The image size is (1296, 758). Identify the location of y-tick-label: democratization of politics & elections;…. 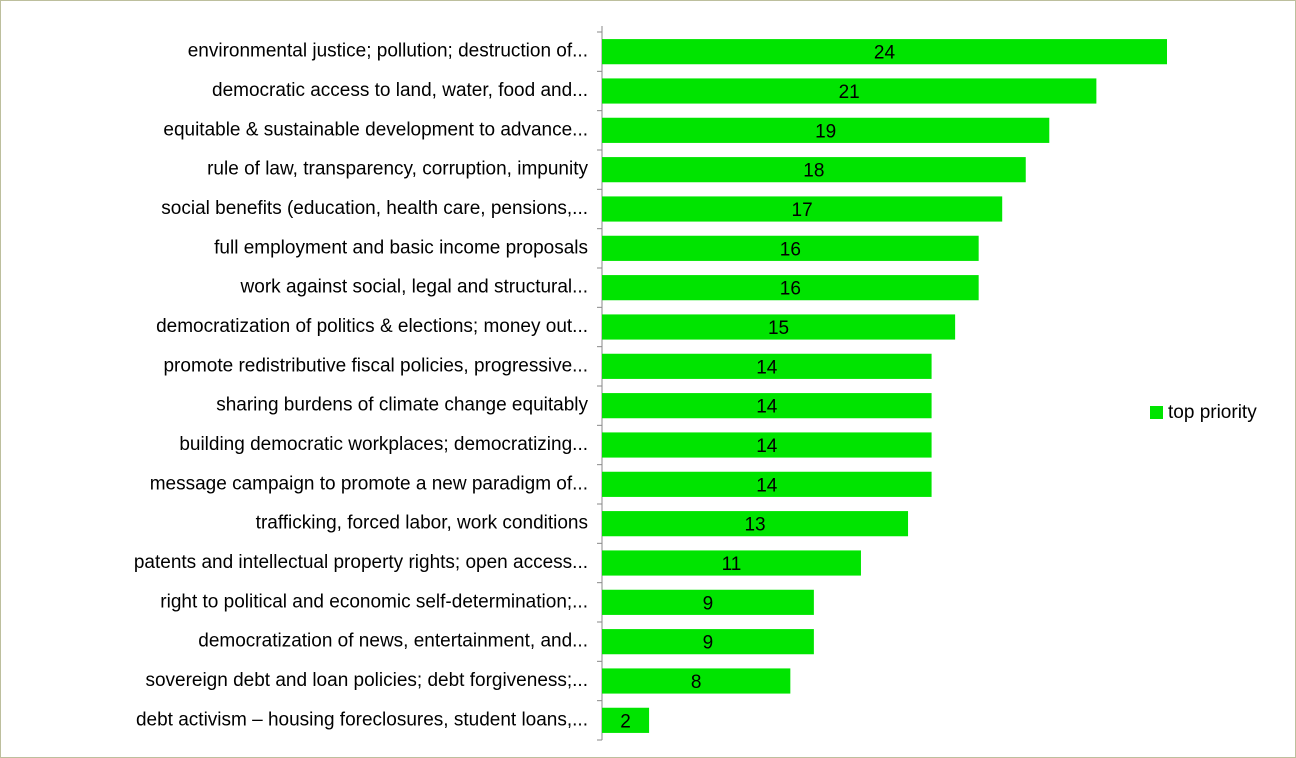
(372, 326).